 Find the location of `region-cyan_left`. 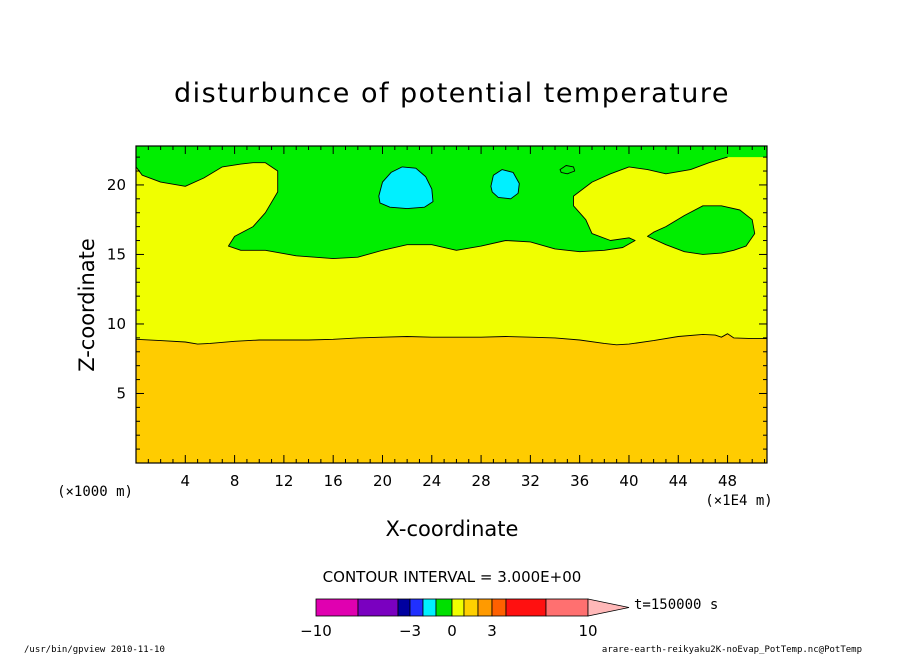

region-cyan_left is located at coordinates (405, 187).